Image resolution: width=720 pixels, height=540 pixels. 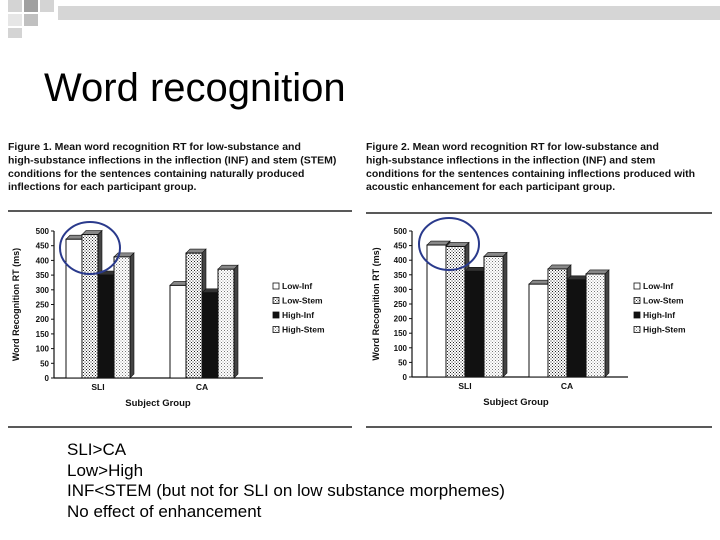 I want to click on header-decoration, so click(x=364, y=19).